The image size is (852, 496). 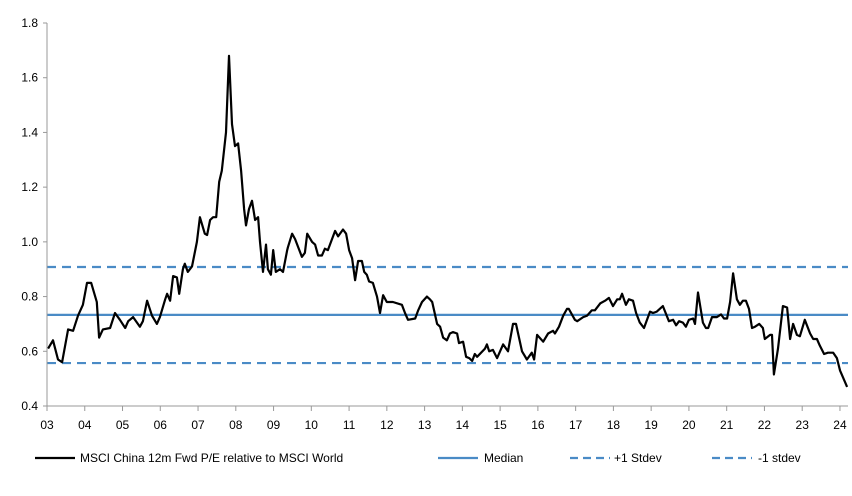 What do you see at coordinates (614, 425) in the screenshot?
I see `x-tick-label: 18` at bounding box center [614, 425].